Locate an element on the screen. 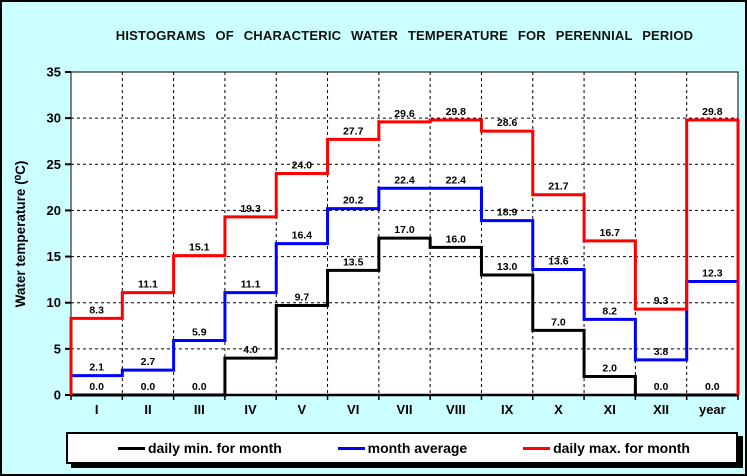 The width and height of the screenshot is (747, 476). data-label: 29.6 is located at coordinates (404, 114).